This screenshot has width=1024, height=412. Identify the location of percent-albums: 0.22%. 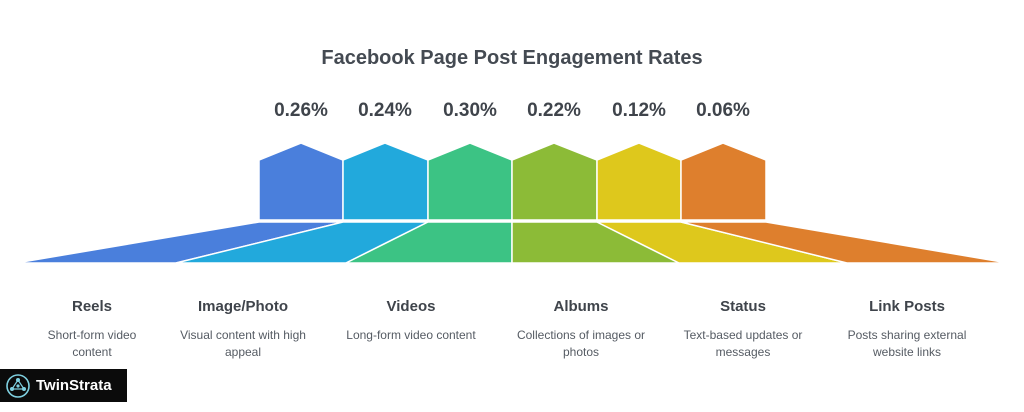
(554, 110).